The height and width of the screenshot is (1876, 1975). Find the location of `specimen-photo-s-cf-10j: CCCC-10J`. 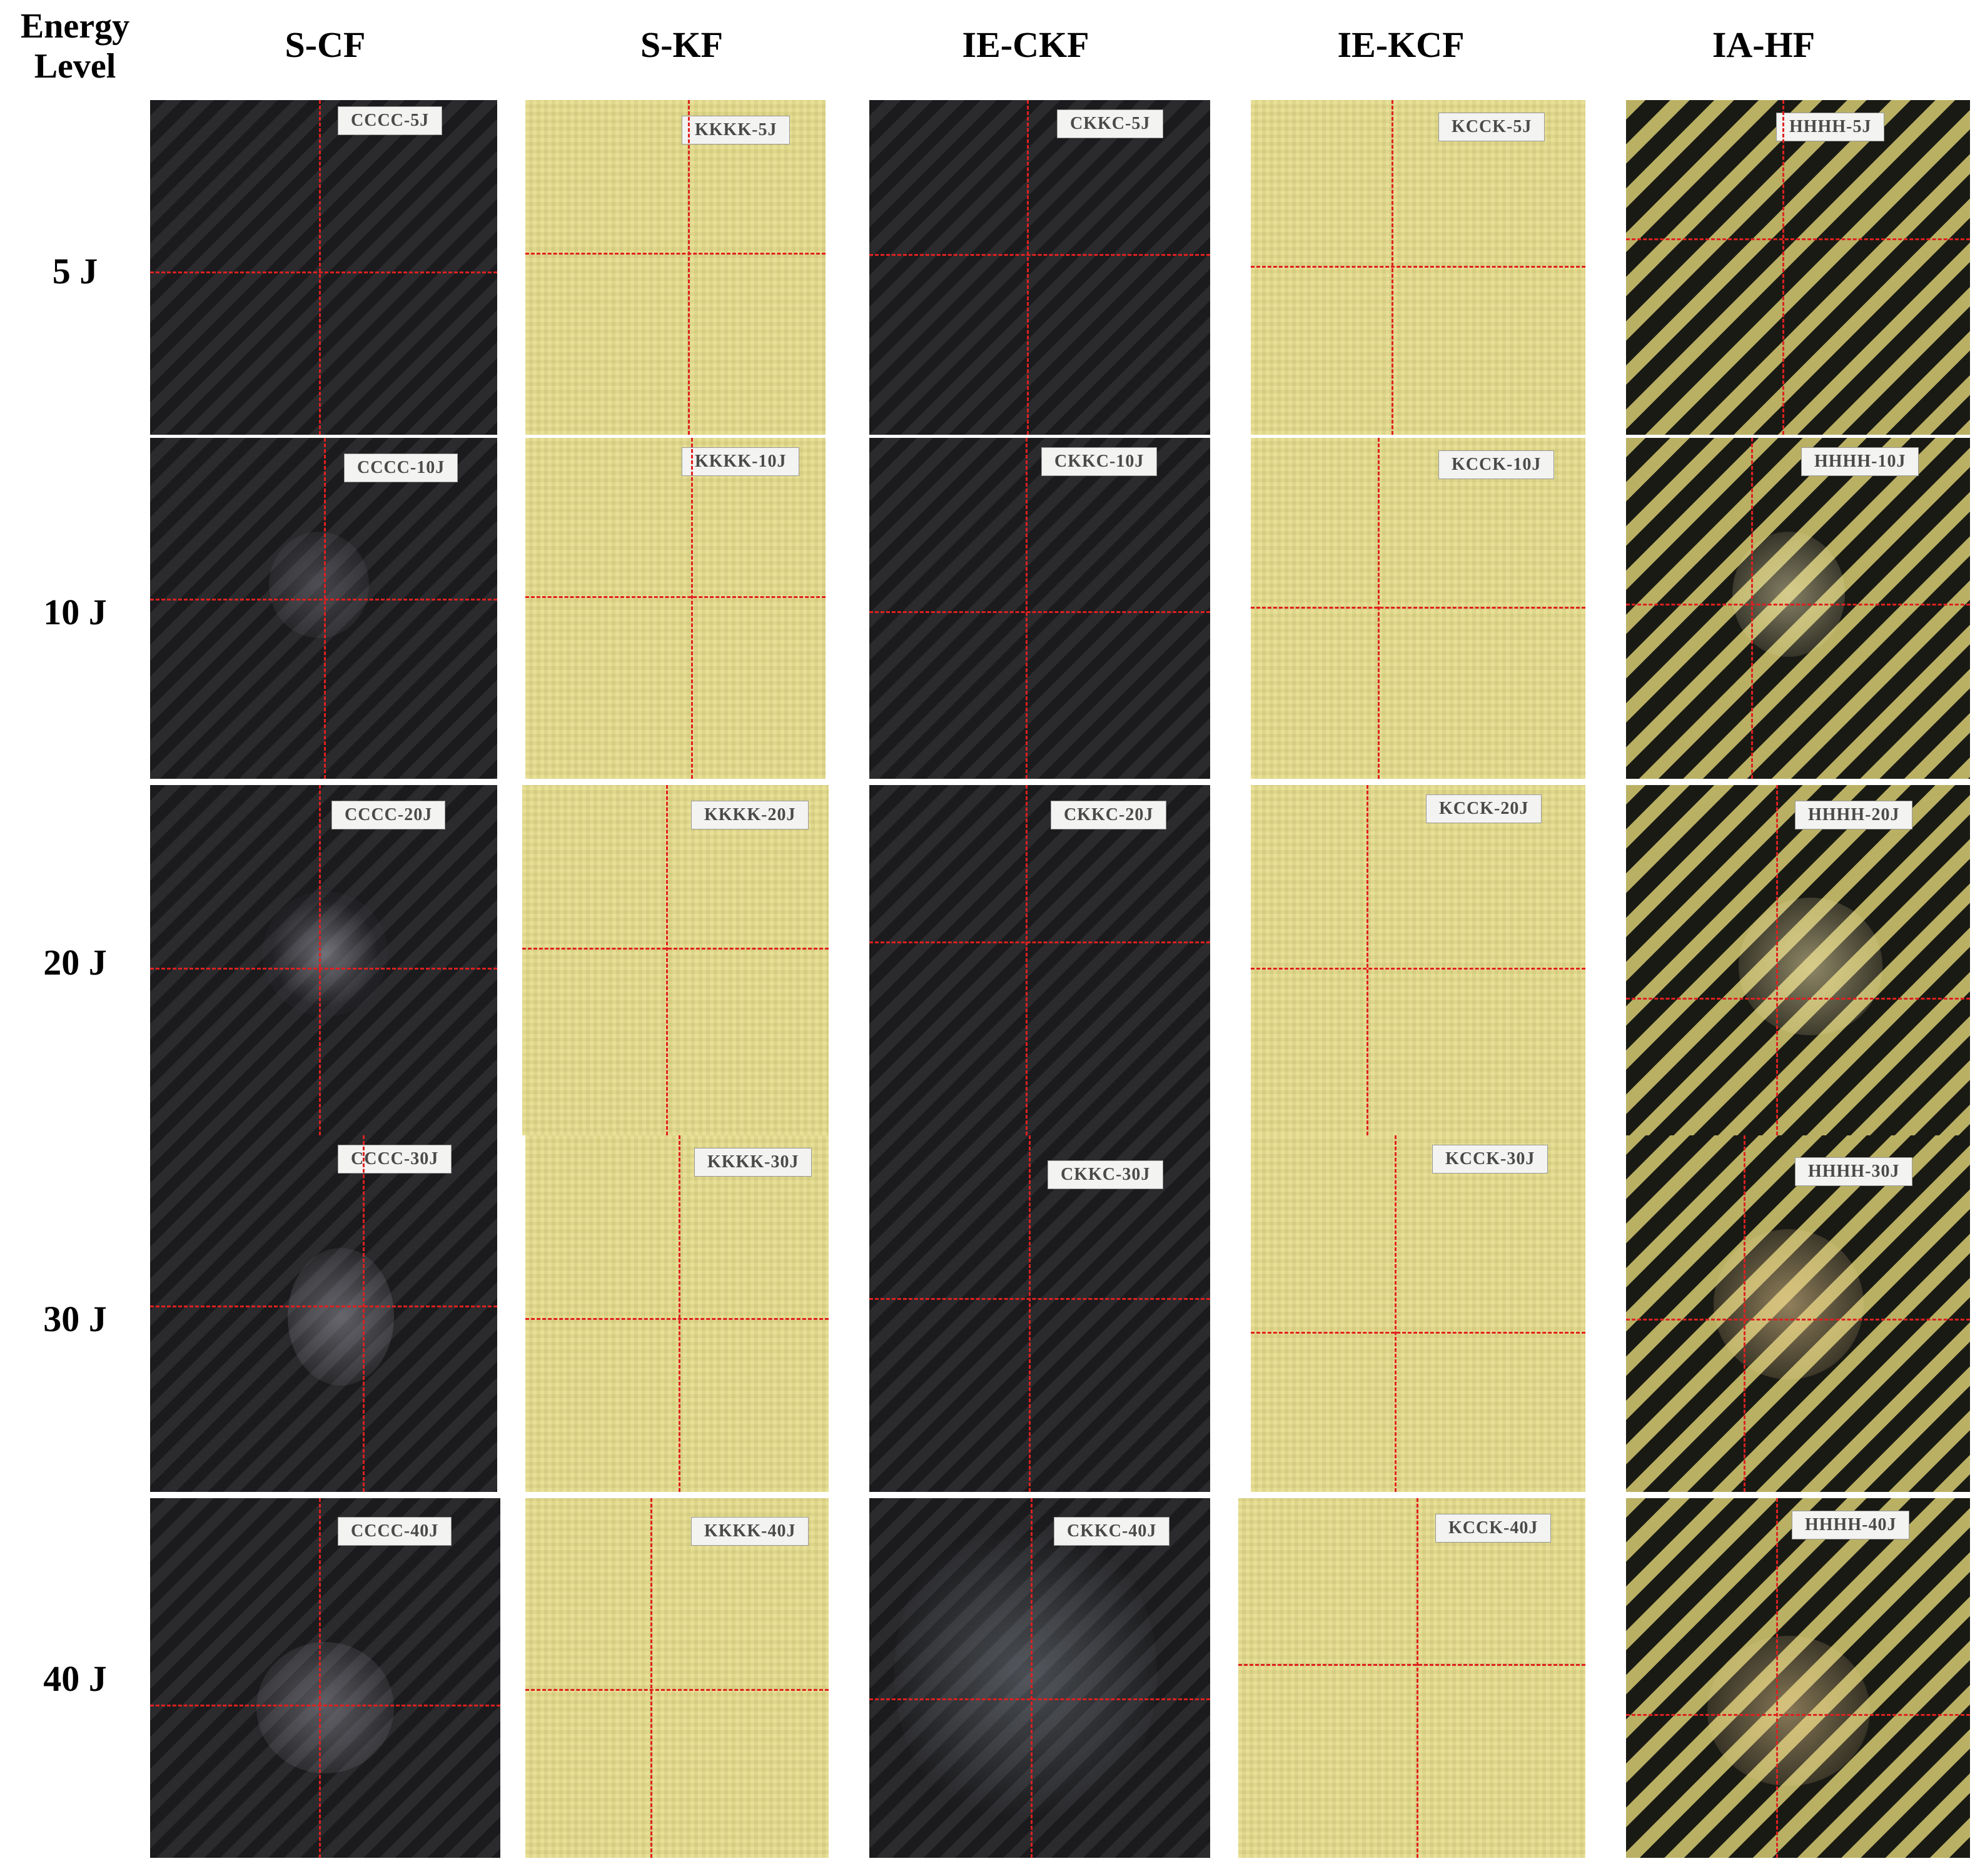

specimen-photo-s-cf-10j: CCCC-10J is located at coordinates (323, 608).